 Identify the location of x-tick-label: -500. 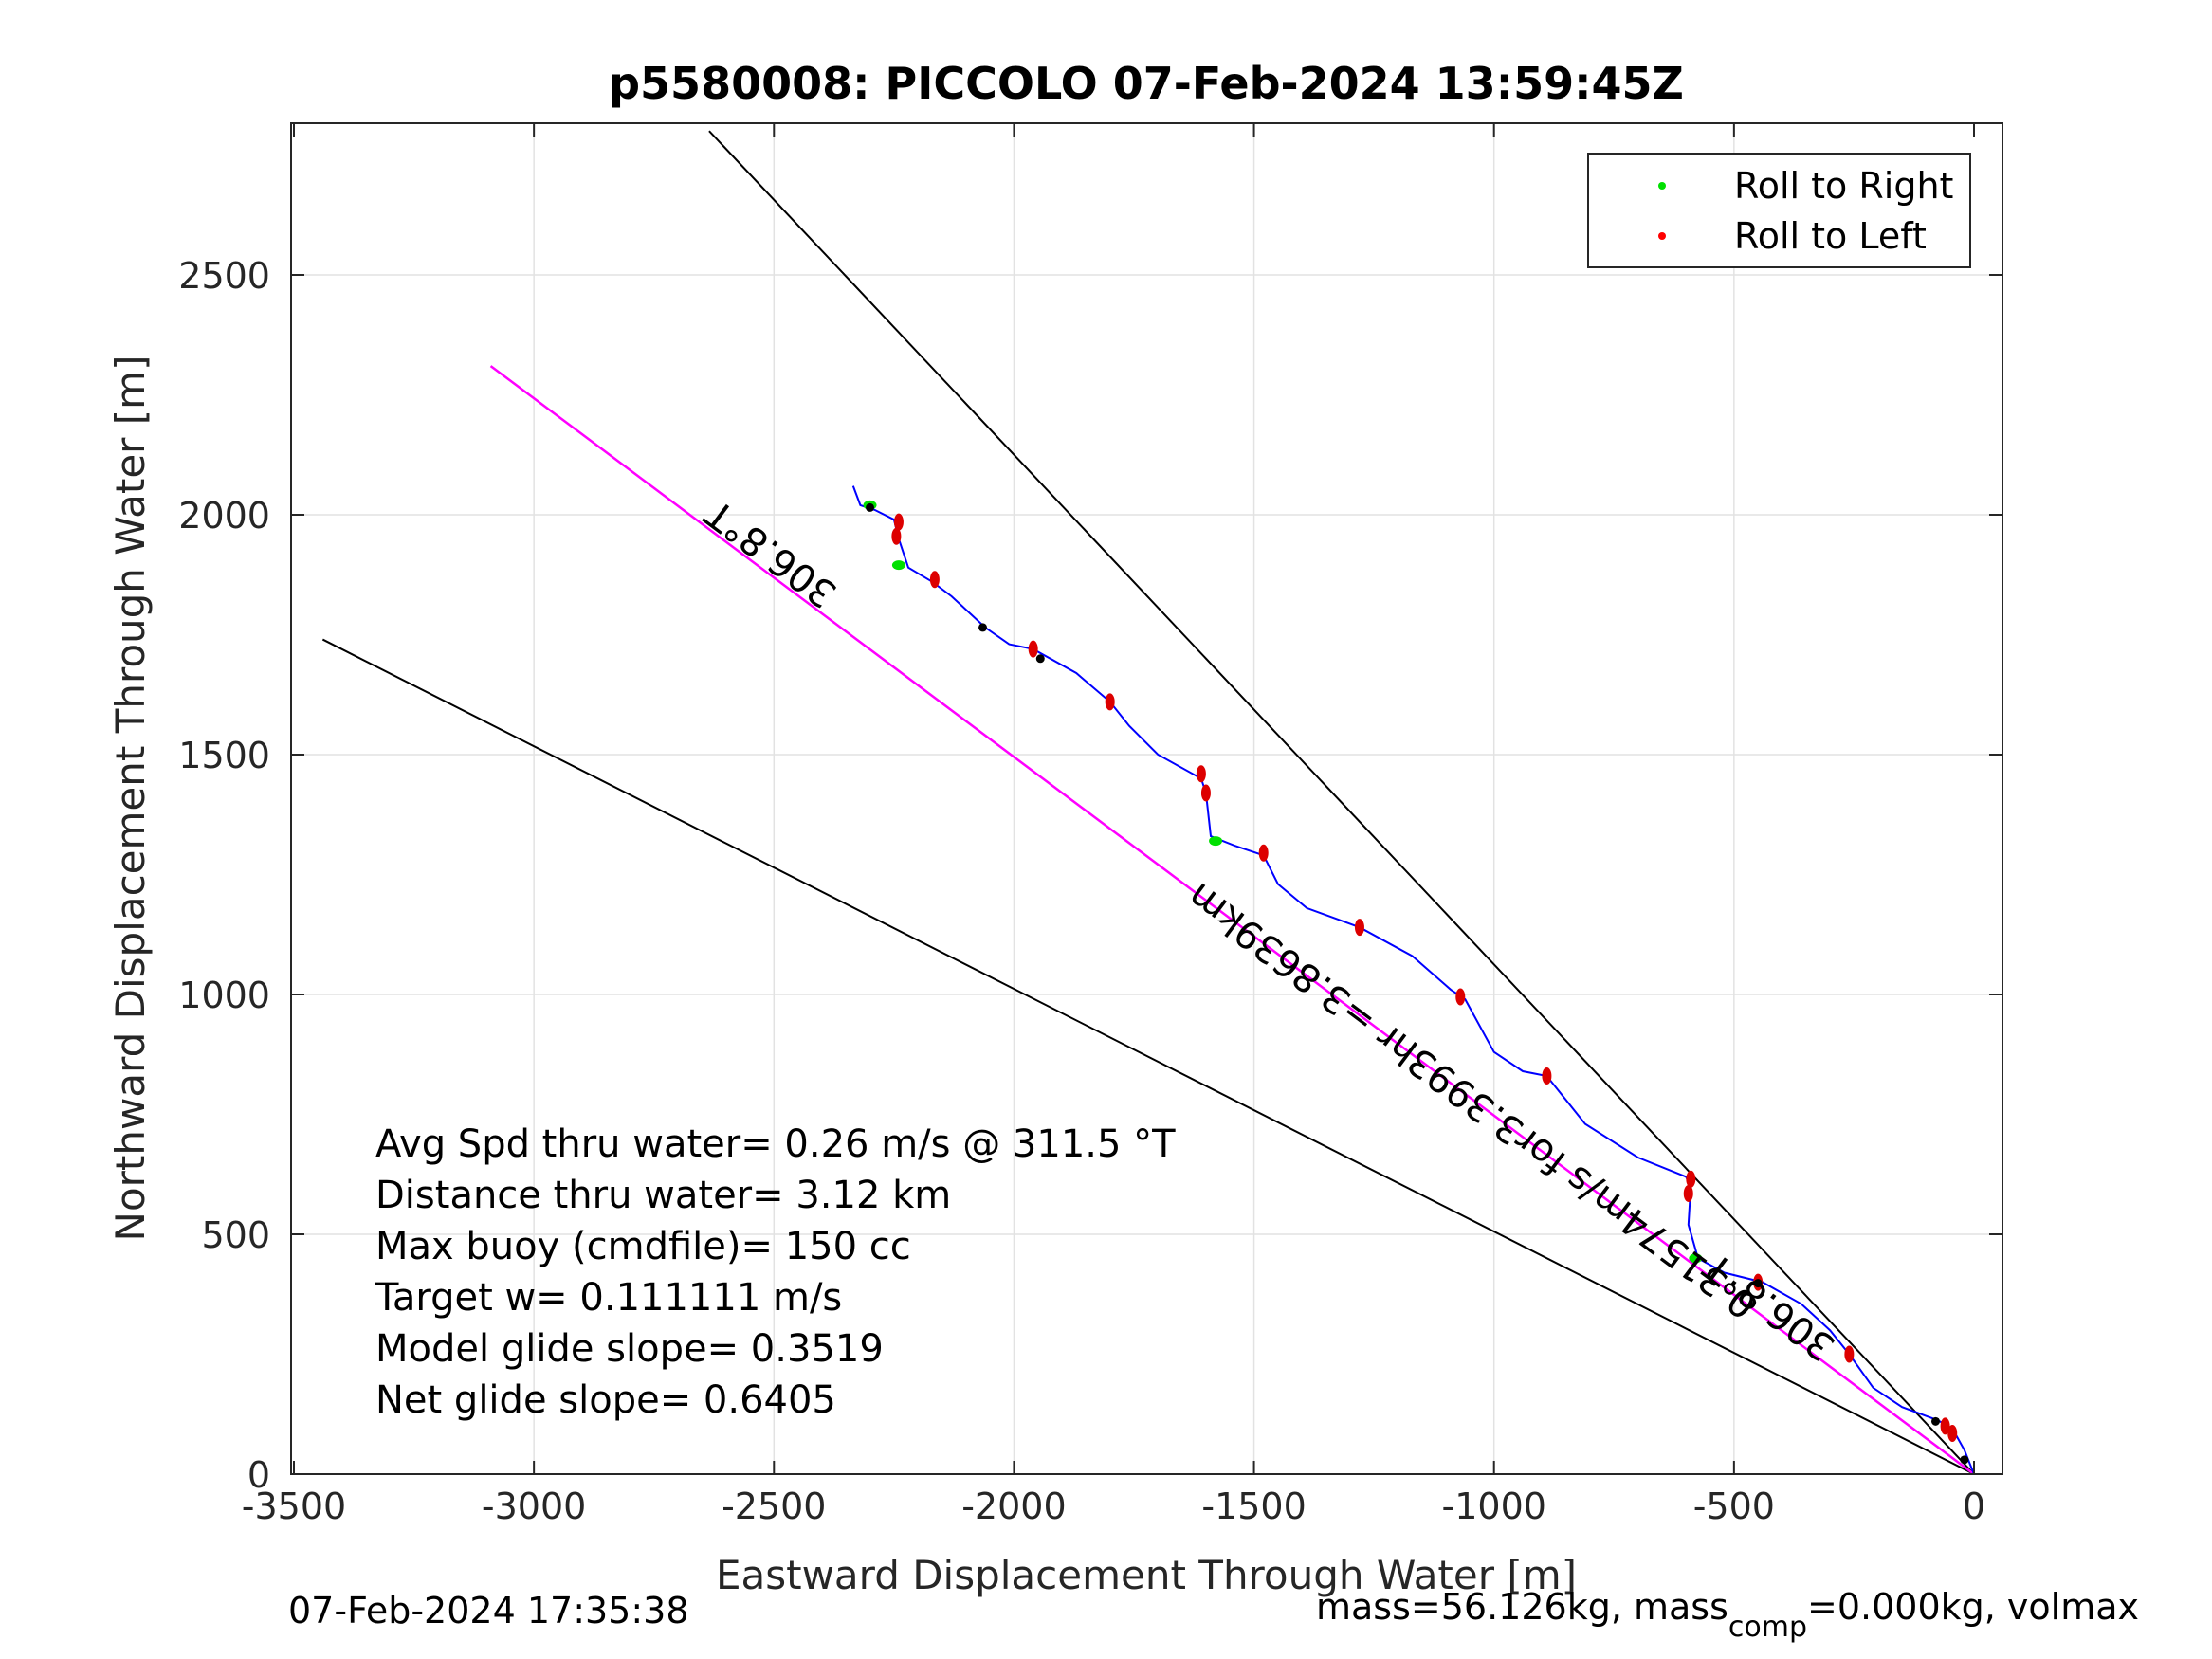
(1734, 1506).